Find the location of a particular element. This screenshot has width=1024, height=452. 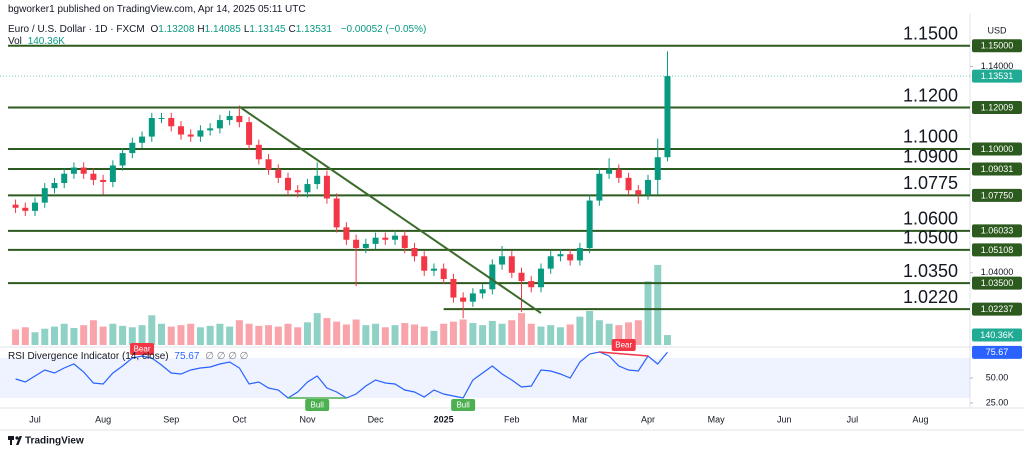

rsi-tick-label: 50.00 is located at coordinates (997, 377).